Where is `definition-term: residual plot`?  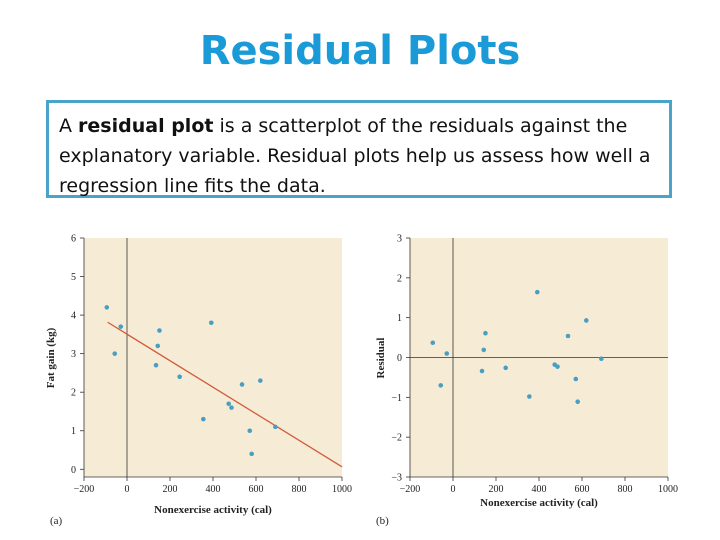 definition-term: residual plot is located at coordinates (146, 126).